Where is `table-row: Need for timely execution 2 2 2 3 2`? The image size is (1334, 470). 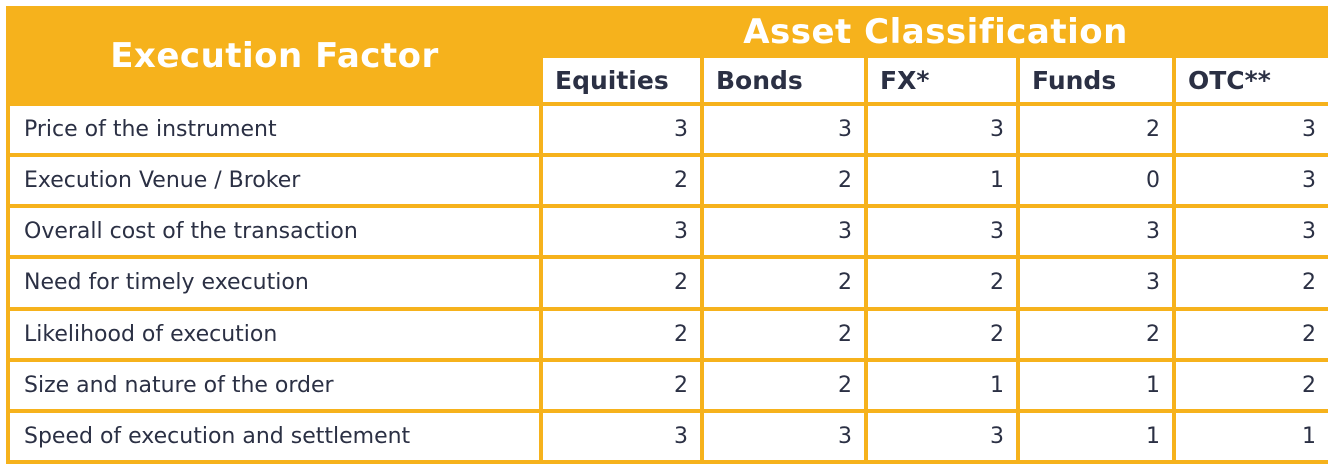
table-row: Need for timely execution 2 2 2 3 2 is located at coordinates (669, 283).